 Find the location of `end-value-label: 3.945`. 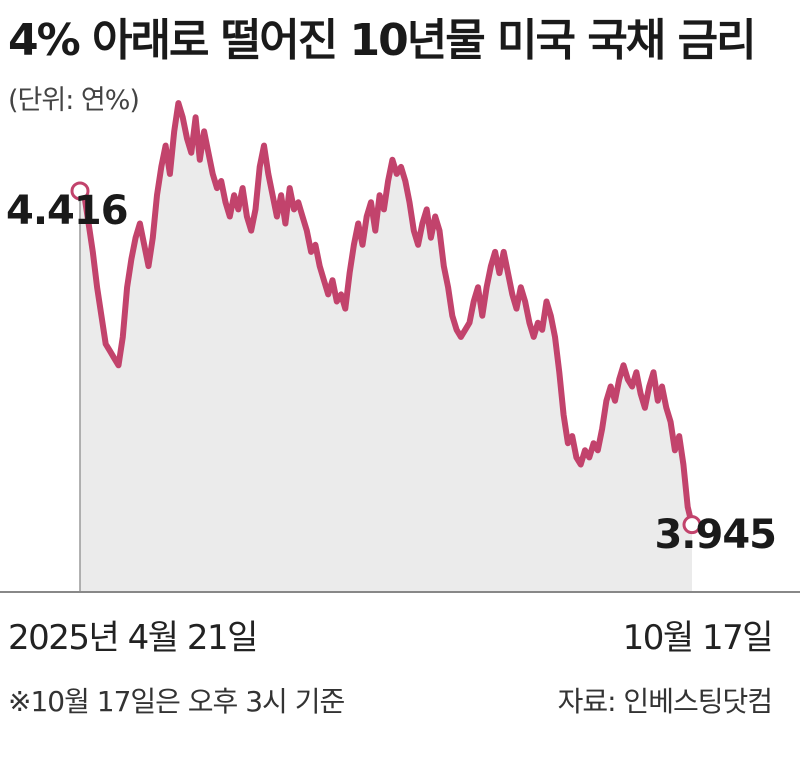

end-value-label: 3.945 is located at coordinates (715, 535).